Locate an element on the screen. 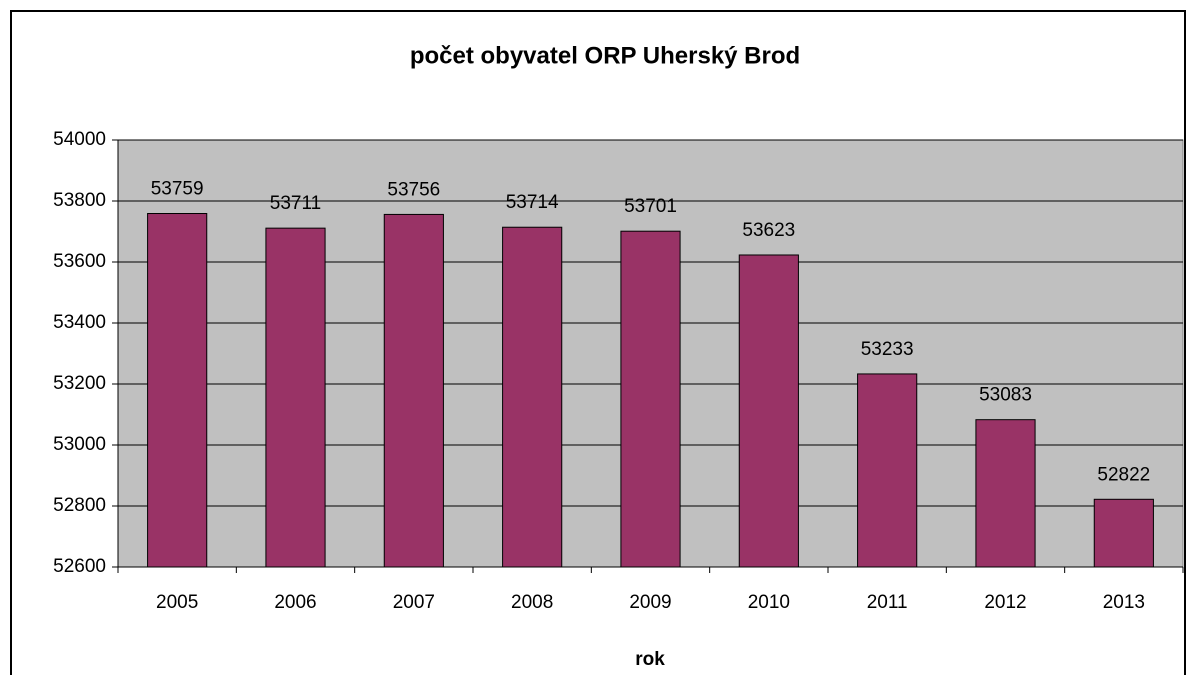 This screenshot has height=675, width=1186. data-label: 53701 is located at coordinates (650, 206).